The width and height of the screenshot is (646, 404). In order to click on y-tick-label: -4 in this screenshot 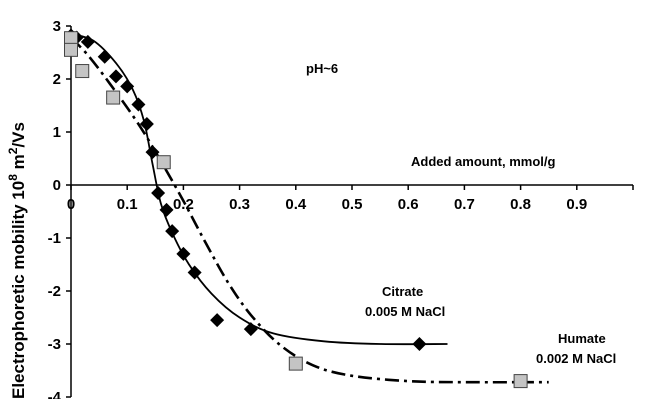, I will do `click(55, 394)`.